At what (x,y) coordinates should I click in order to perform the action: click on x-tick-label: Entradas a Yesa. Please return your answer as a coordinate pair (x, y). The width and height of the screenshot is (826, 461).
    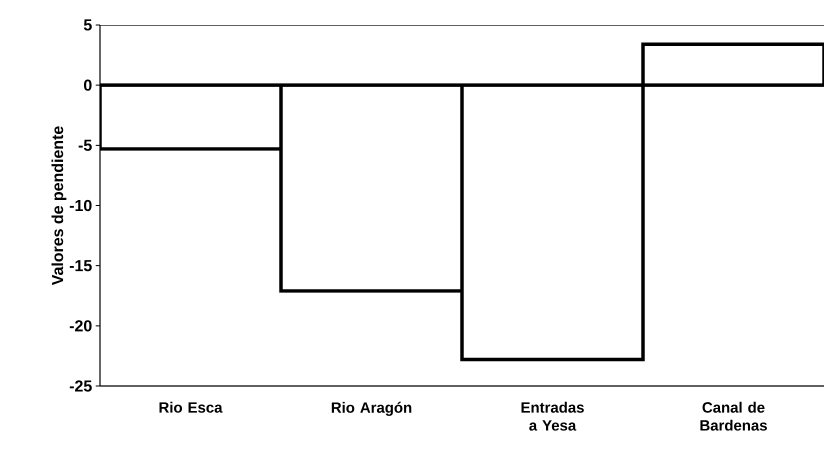
    Looking at the image, I should click on (553, 416).